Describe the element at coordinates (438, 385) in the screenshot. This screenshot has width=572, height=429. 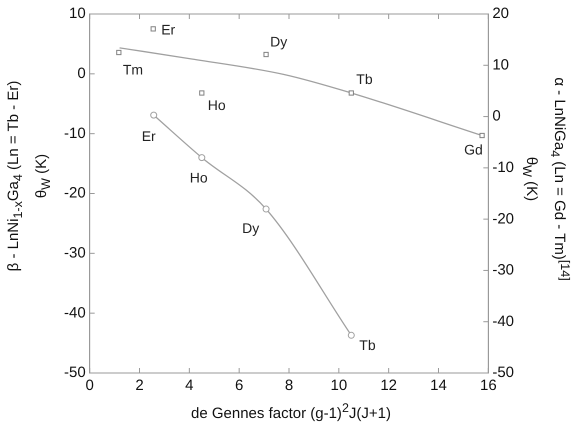
I see `x-tick-label: 14` at that location.